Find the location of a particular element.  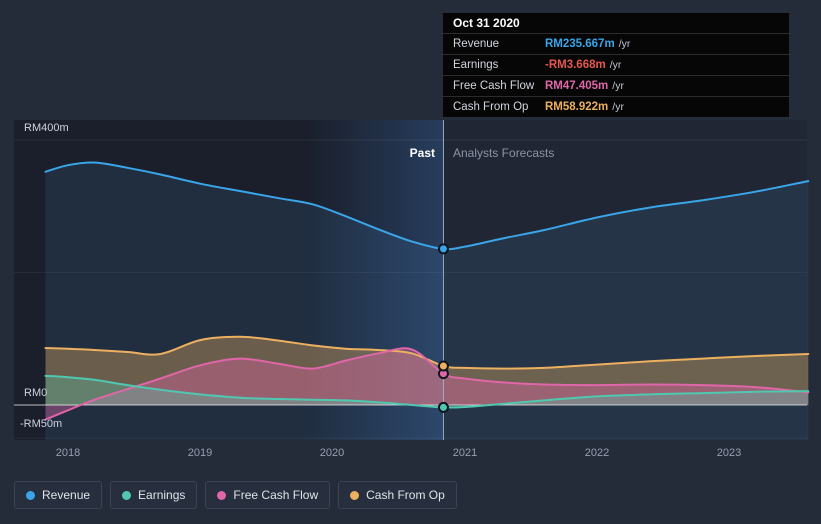

area-earnings is located at coordinates (427, 391).